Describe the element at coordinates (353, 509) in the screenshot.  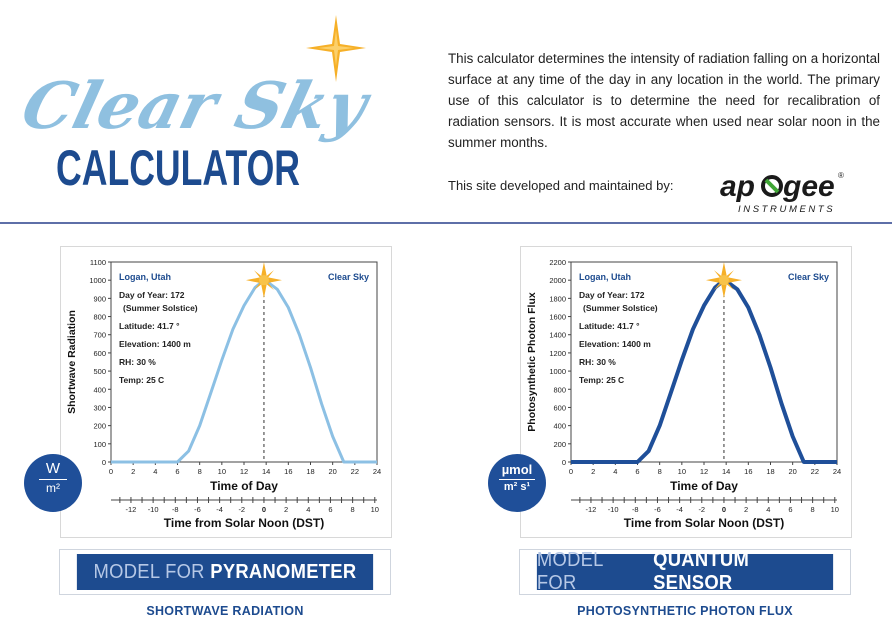
I see `solar-noon-tick-label: 8` at that location.